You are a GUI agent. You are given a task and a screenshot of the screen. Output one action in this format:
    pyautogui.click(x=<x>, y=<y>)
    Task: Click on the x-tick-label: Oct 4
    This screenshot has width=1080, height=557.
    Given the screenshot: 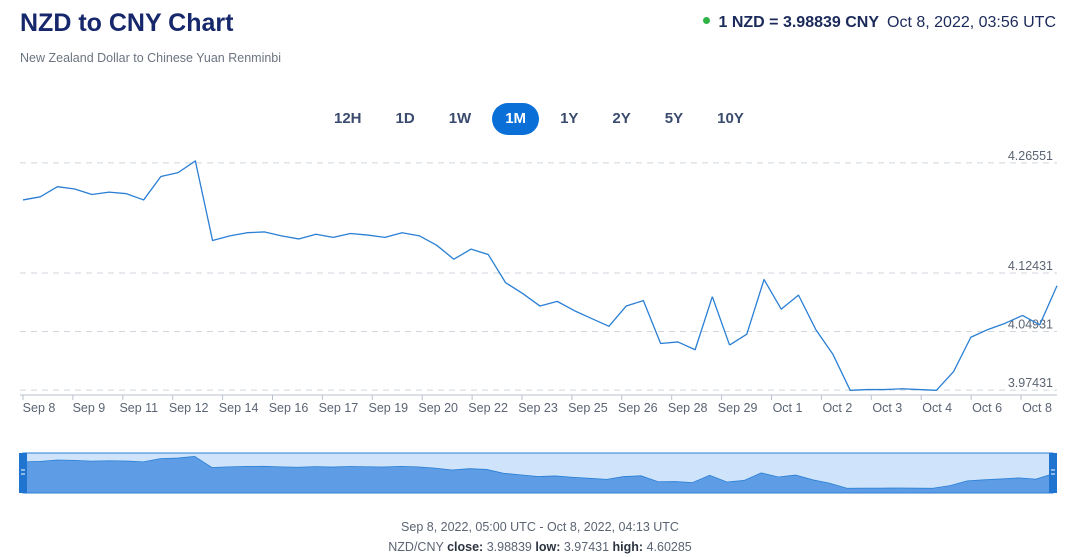 What is the action you would take?
    pyautogui.click(x=937, y=408)
    